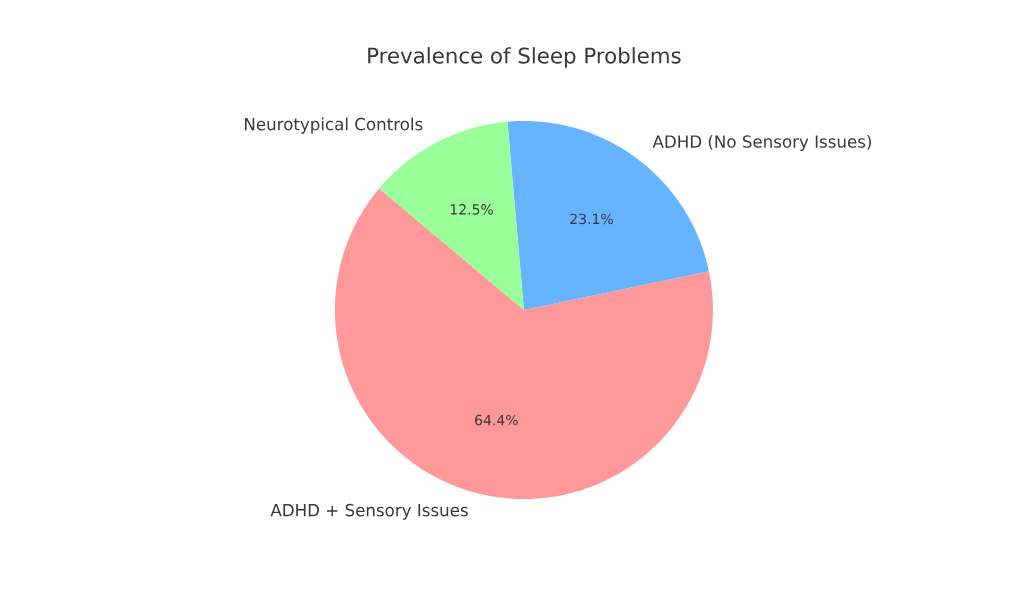 The width and height of the screenshot is (1024, 614). Describe the element at coordinates (496, 420) in the screenshot. I see `data-label: 64.4%` at that location.